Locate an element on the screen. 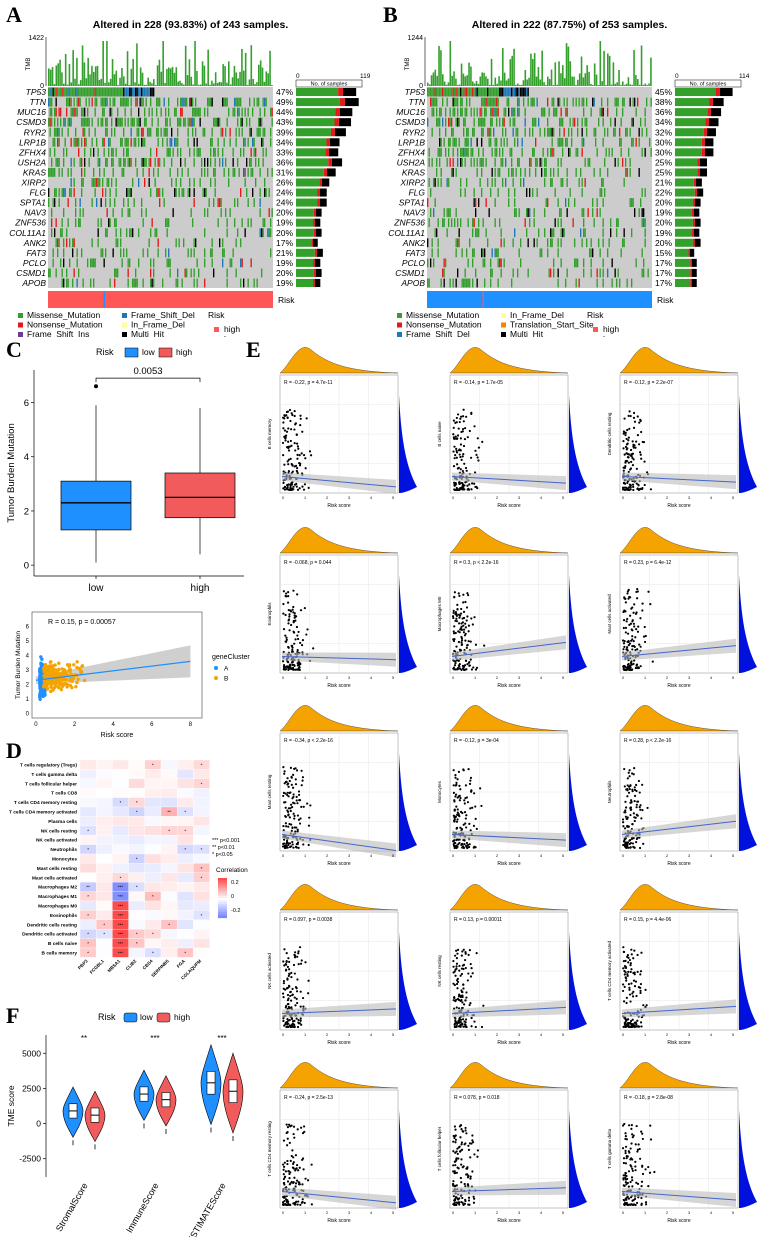  gene-label: COL11A1 is located at coordinates (406, 233).